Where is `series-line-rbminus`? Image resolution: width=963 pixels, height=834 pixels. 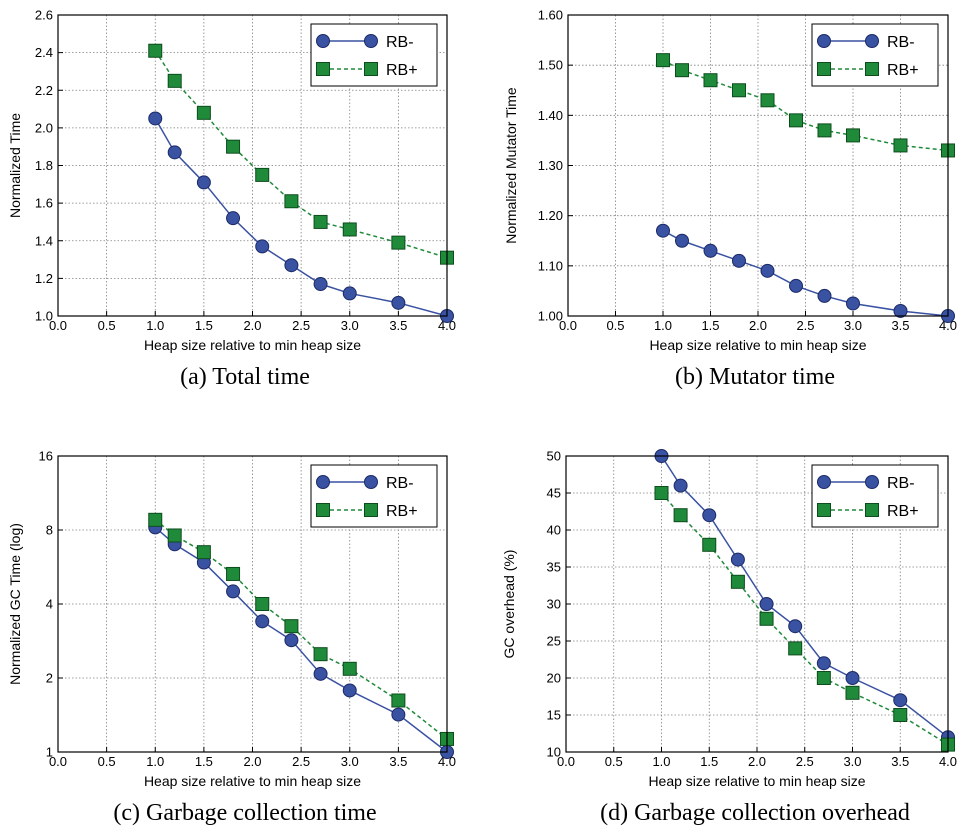
series-line-rbminus is located at coordinates (301, 217).